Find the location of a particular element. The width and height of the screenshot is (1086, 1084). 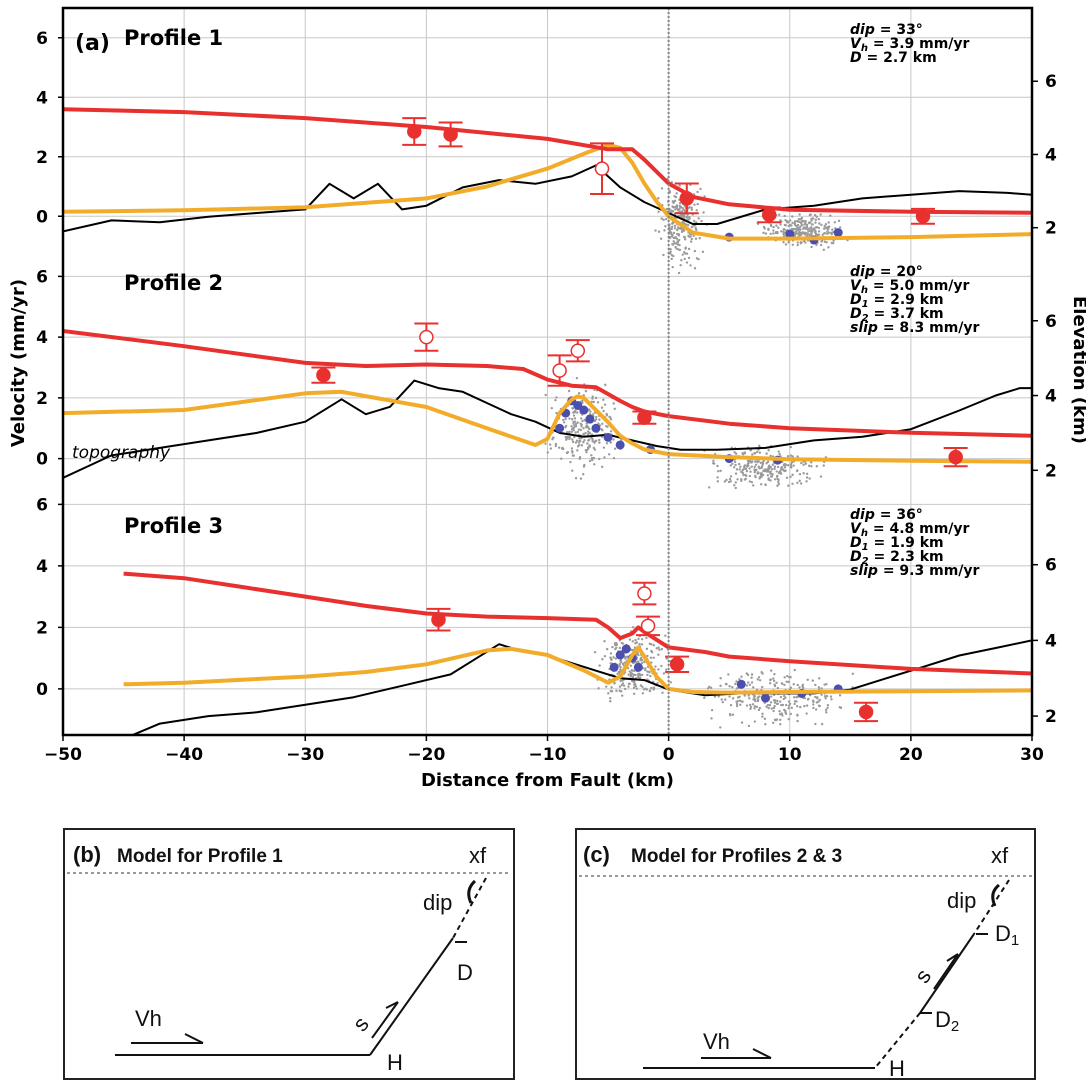

x-tick-label: 10 is located at coordinates (790, 755).